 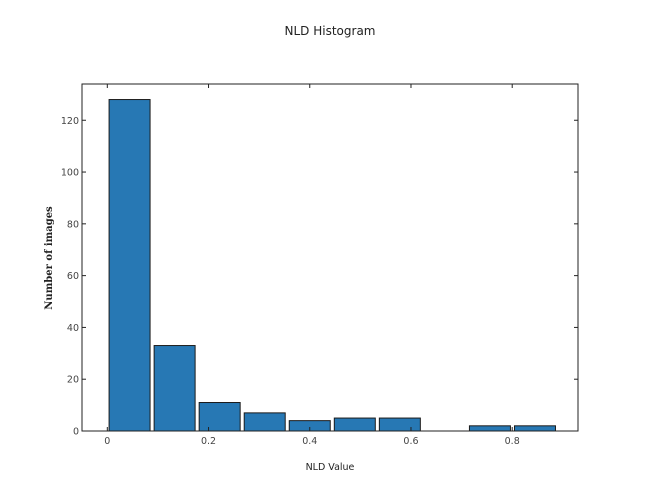 What do you see at coordinates (330, 31) in the screenshot?
I see `chart-title: NLD Histogram` at bounding box center [330, 31].